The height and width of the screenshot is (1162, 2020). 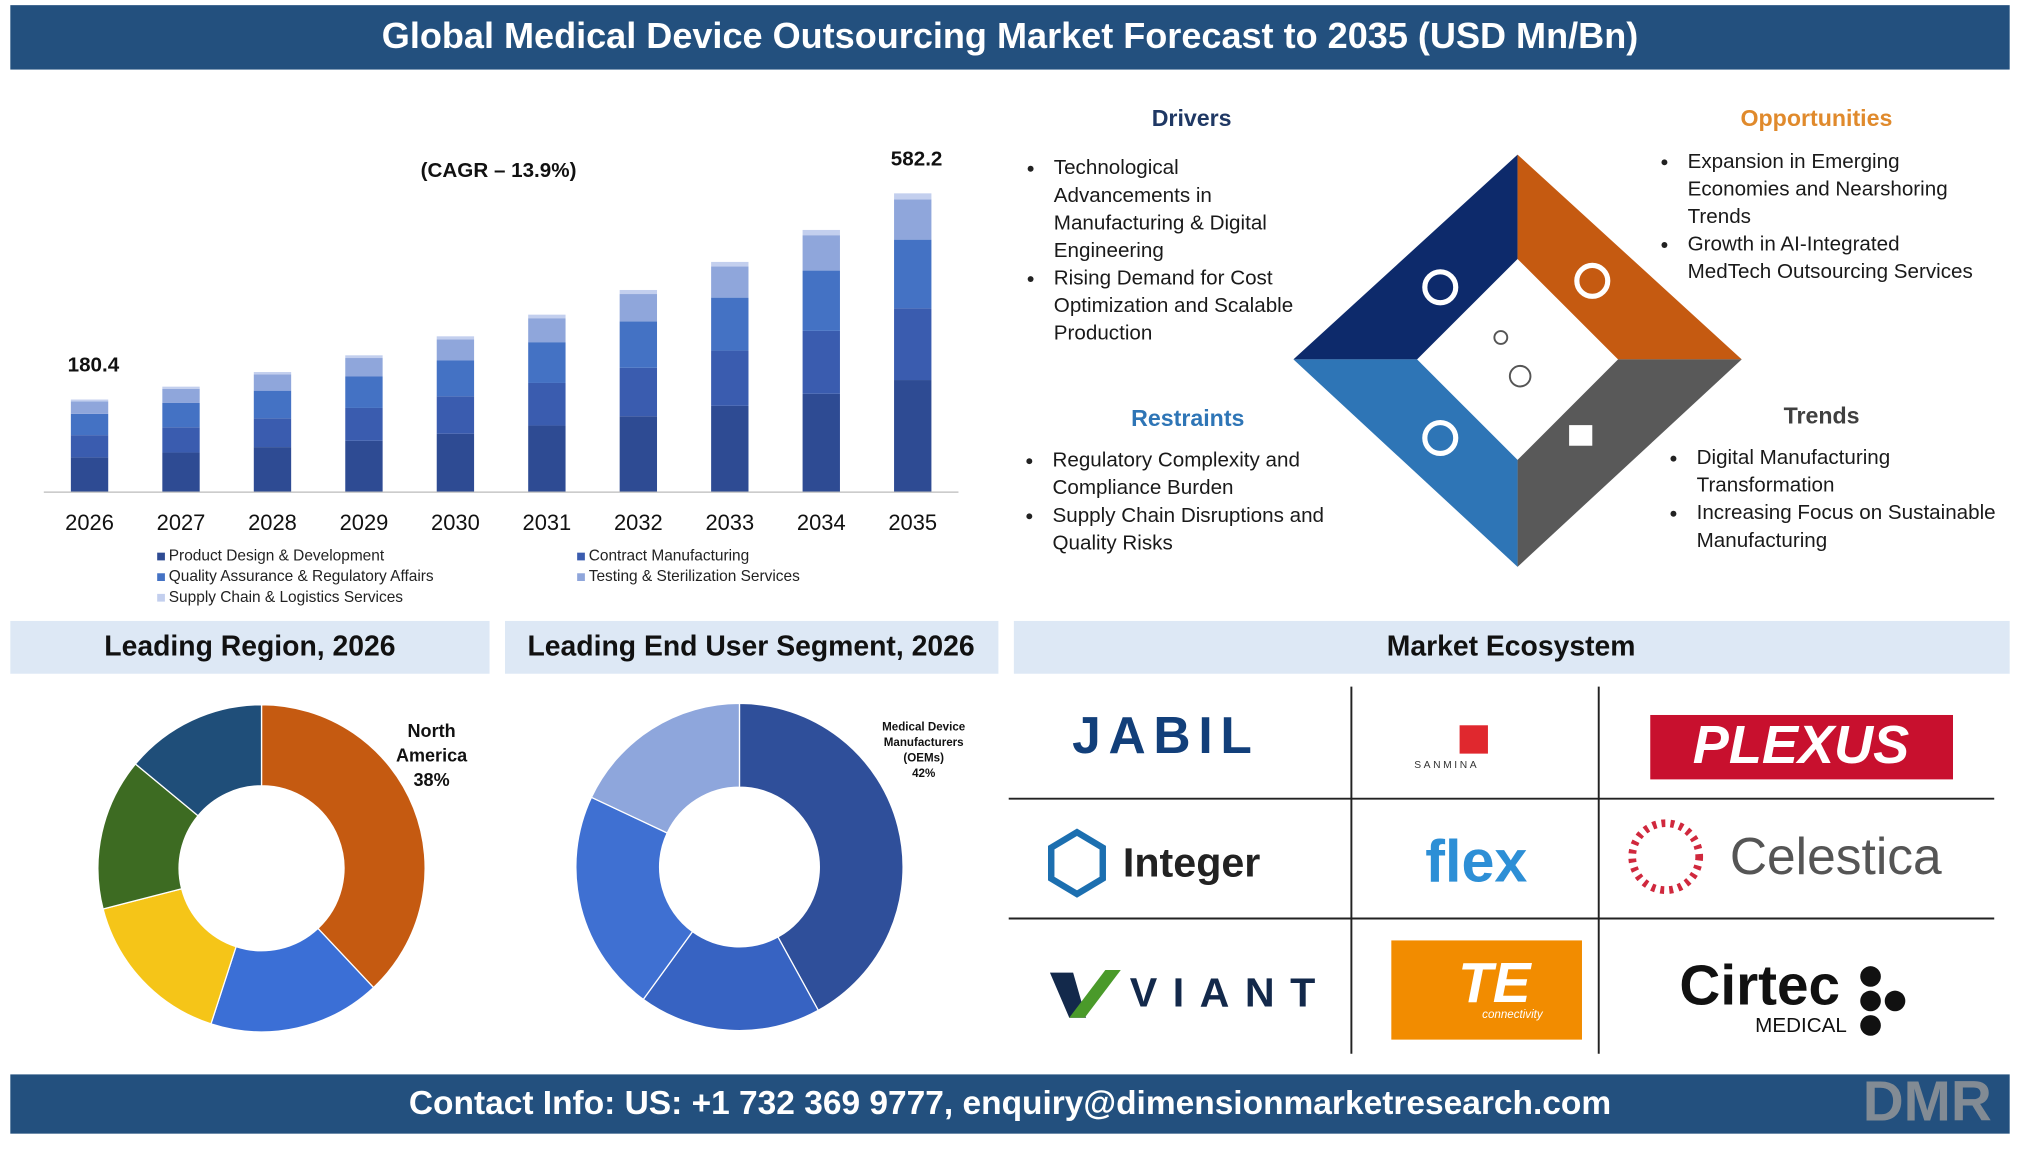 I want to click on panel-title: Leading End User Segment, 2026, so click(x=751, y=646).